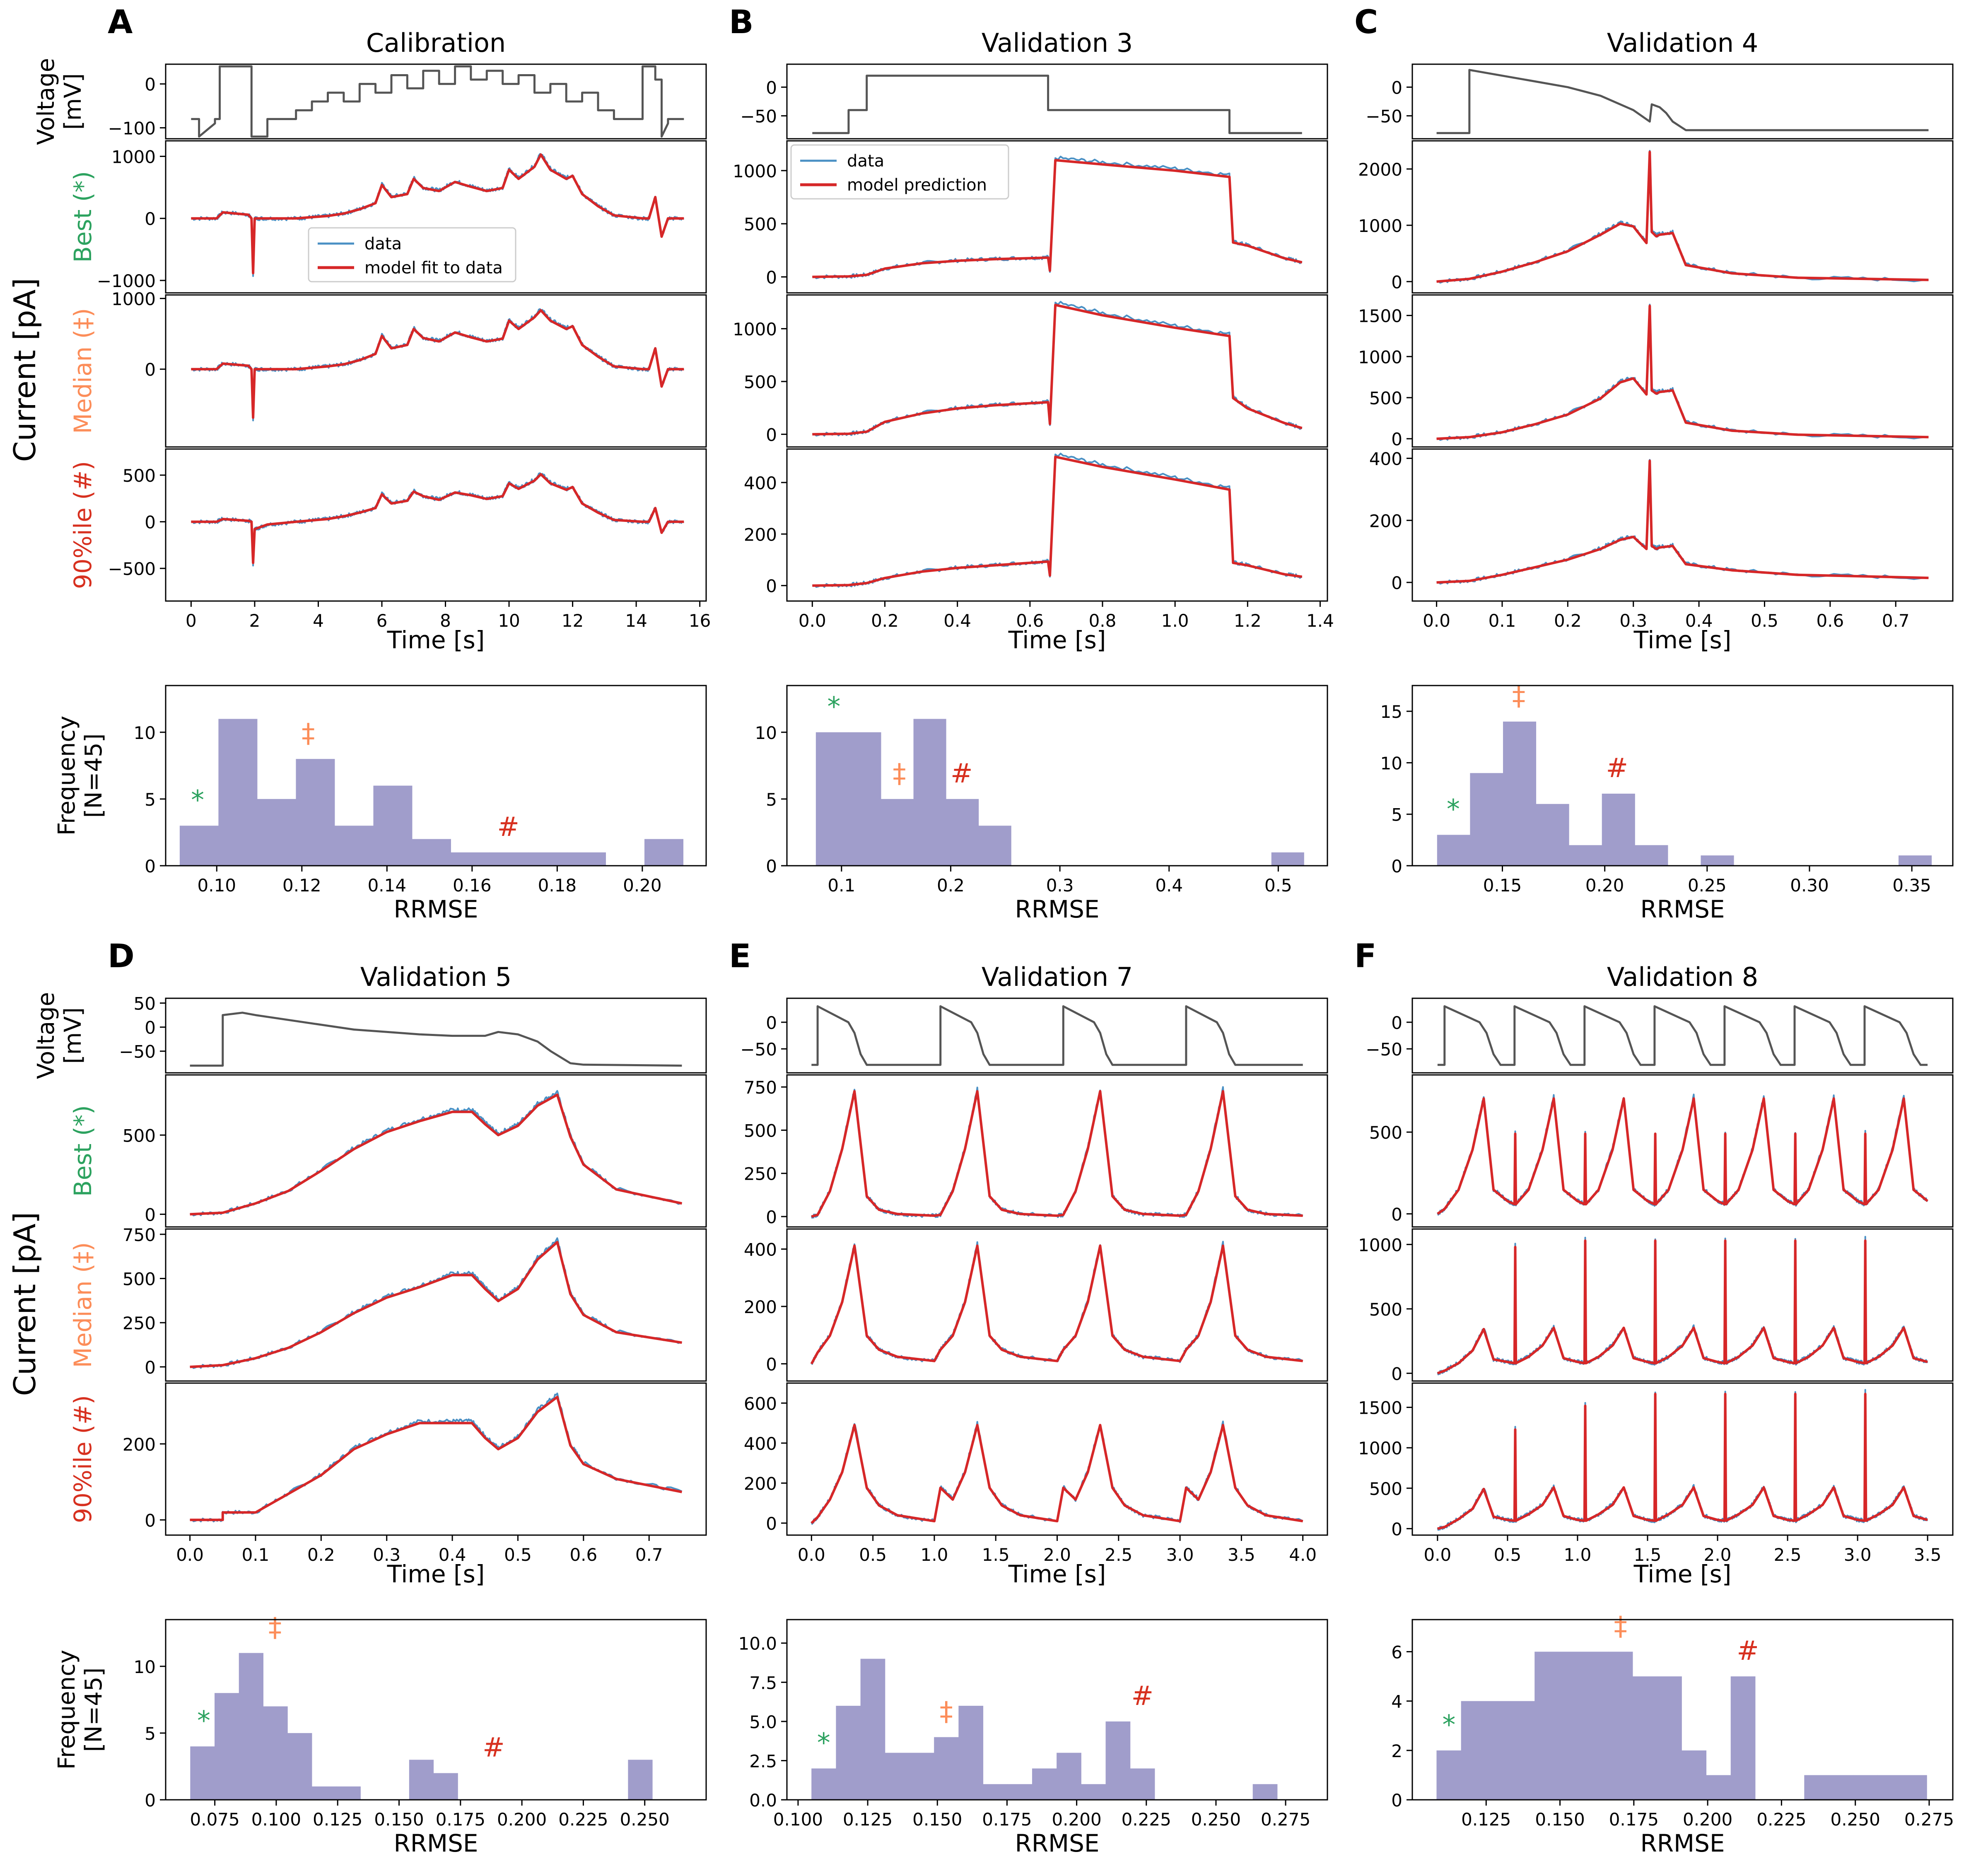  I want to click on x-tick-label: 0.7, so click(1896, 621).